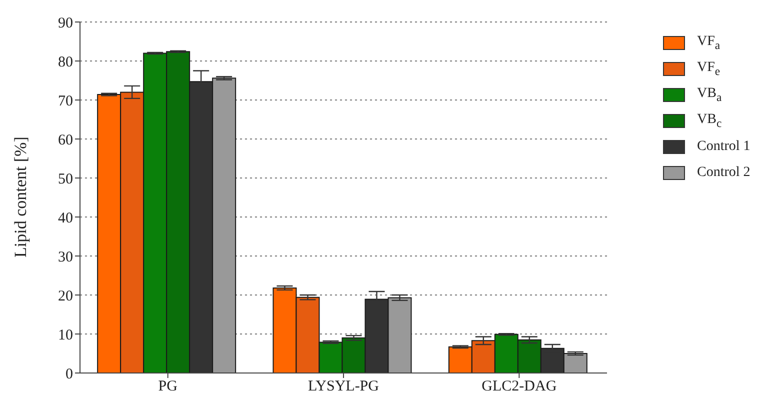 This screenshot has width=763, height=405. I want to click on y-axis-title: Lipid content [%], so click(20, 197).